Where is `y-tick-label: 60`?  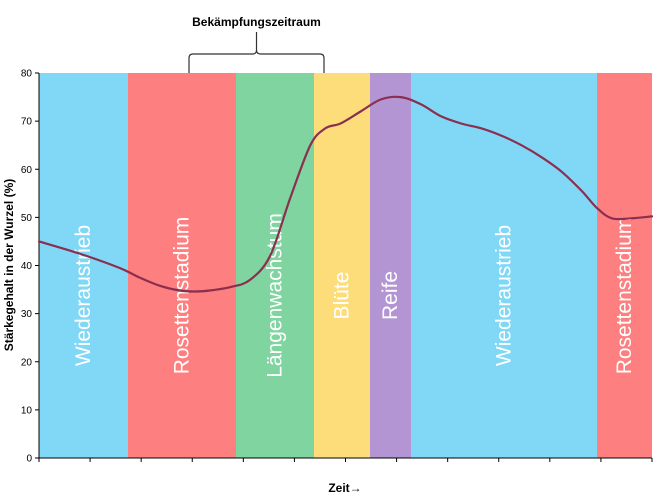
y-tick-label: 60 is located at coordinates (27, 170).